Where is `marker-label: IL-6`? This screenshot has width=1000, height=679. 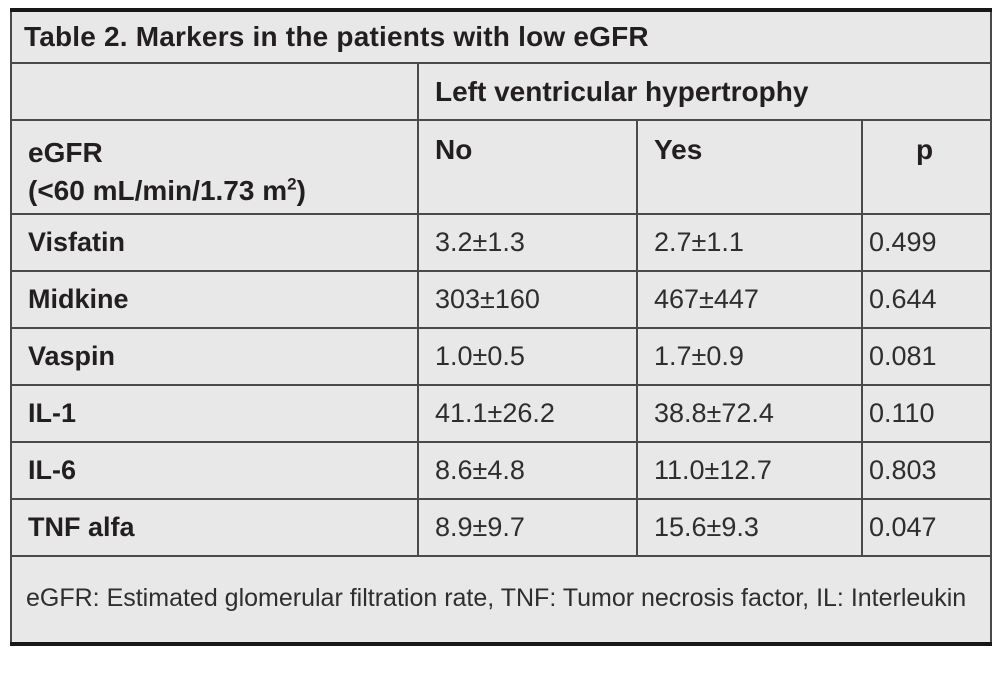
marker-label: IL-6 is located at coordinates (214, 470).